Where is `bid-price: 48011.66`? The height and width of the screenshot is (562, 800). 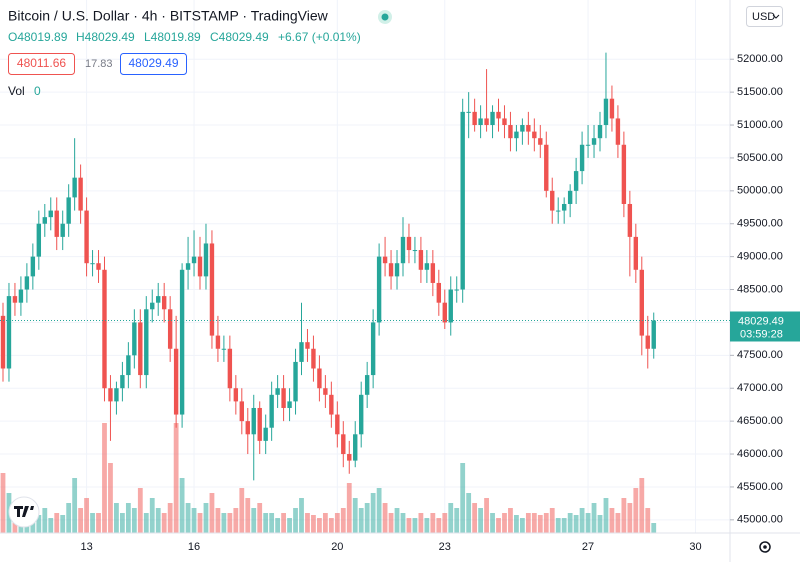 bid-price: 48011.66 is located at coordinates (41, 63).